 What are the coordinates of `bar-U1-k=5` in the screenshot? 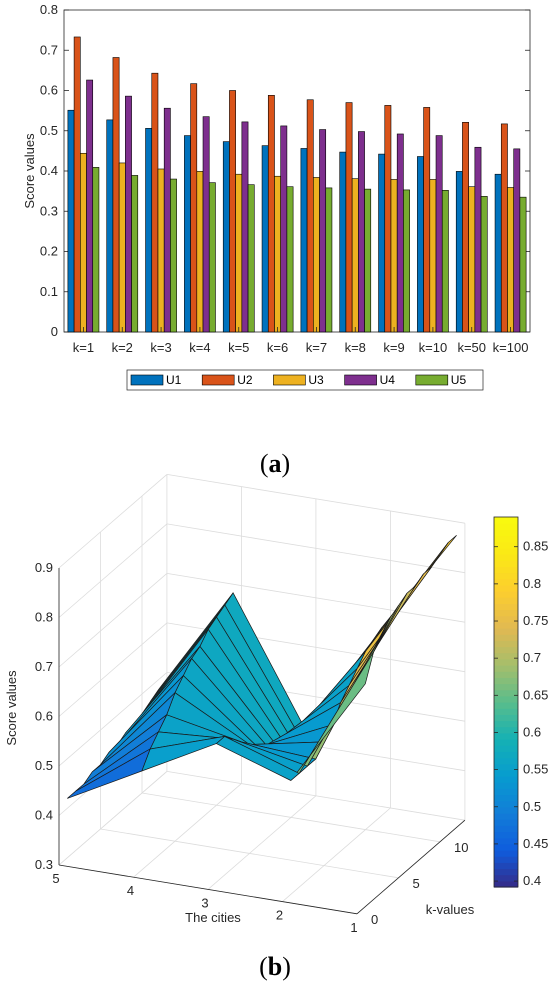 It's located at (226, 237).